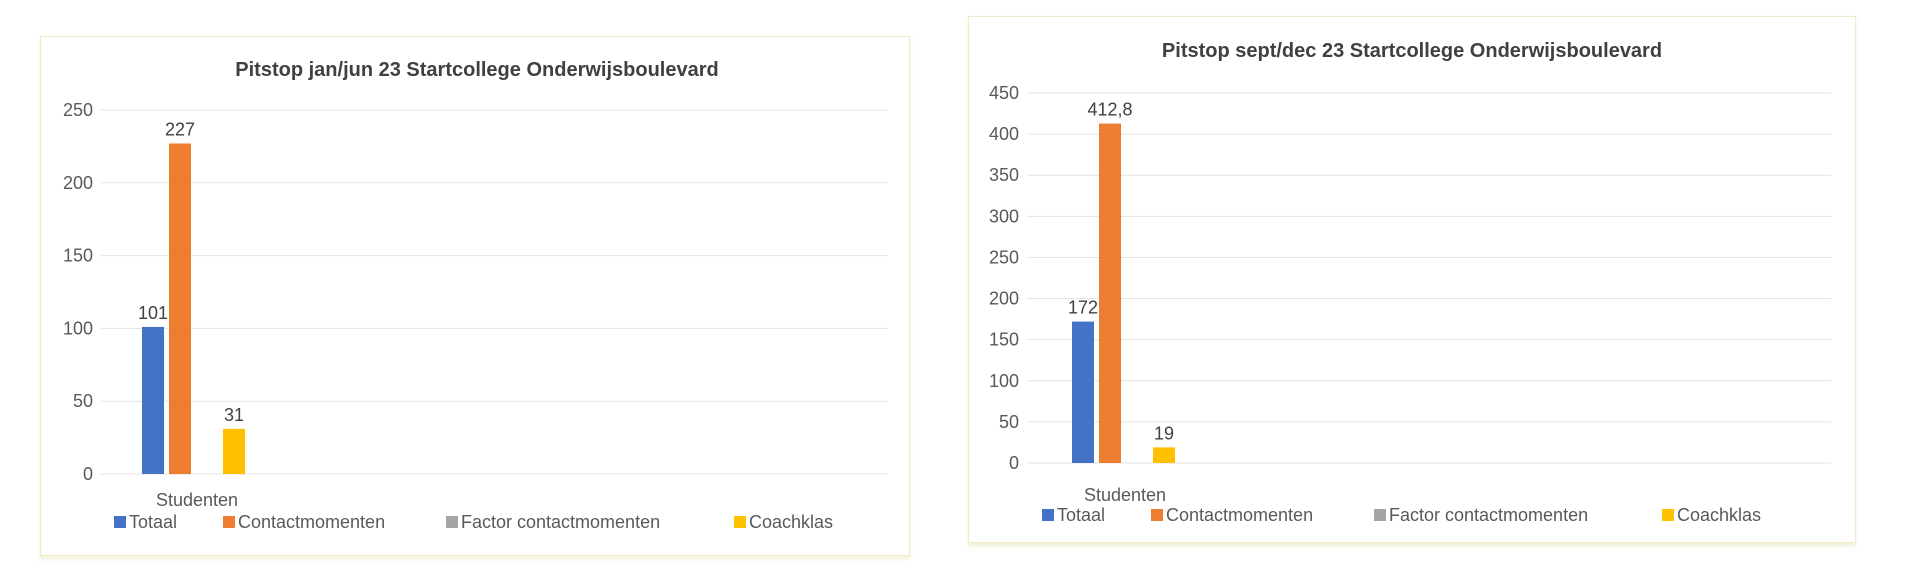 This screenshot has height=581, width=1920. What do you see at coordinates (1004, 93) in the screenshot?
I see `y-tick-label: 450` at bounding box center [1004, 93].